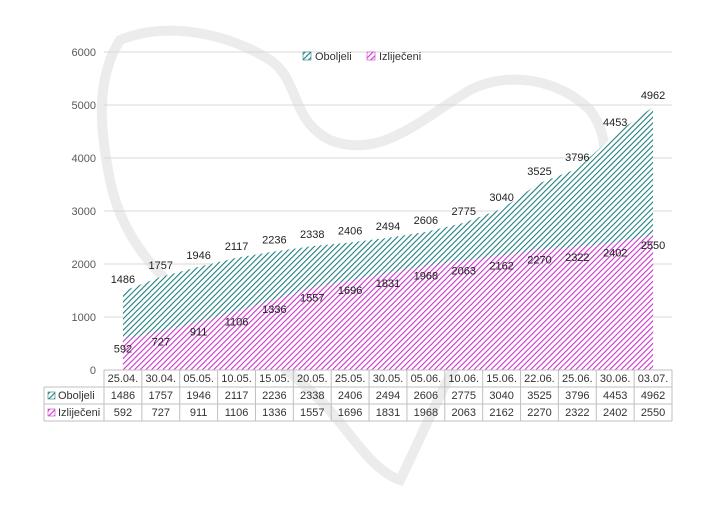 The width and height of the screenshot is (703, 510). What do you see at coordinates (84, 212) in the screenshot?
I see `y-tick-label: 3000` at bounding box center [84, 212].